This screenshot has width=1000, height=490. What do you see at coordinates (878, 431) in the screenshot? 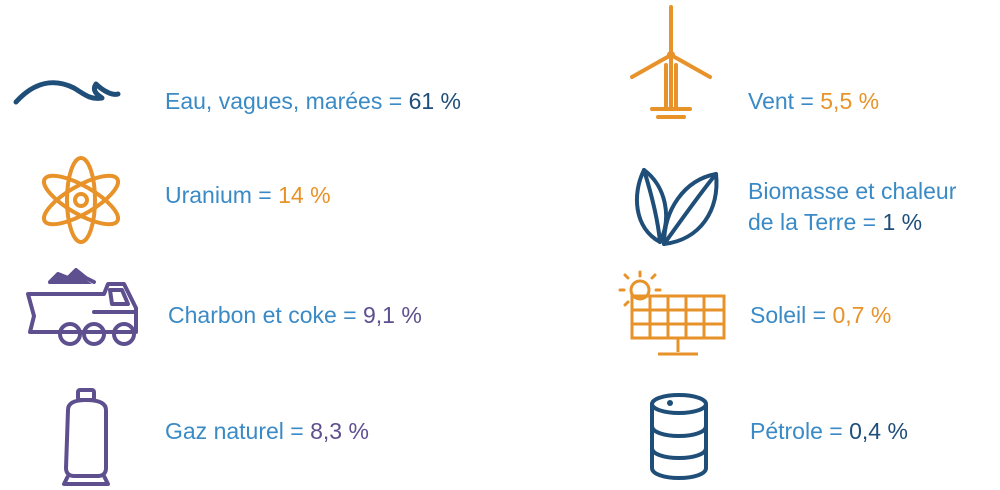
I see `source-value-oil: 0,4 %` at bounding box center [878, 431].